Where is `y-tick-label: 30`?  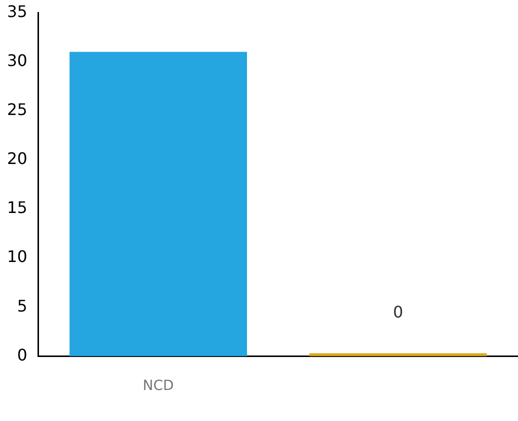 y-tick-label: 30 is located at coordinates (17, 60).